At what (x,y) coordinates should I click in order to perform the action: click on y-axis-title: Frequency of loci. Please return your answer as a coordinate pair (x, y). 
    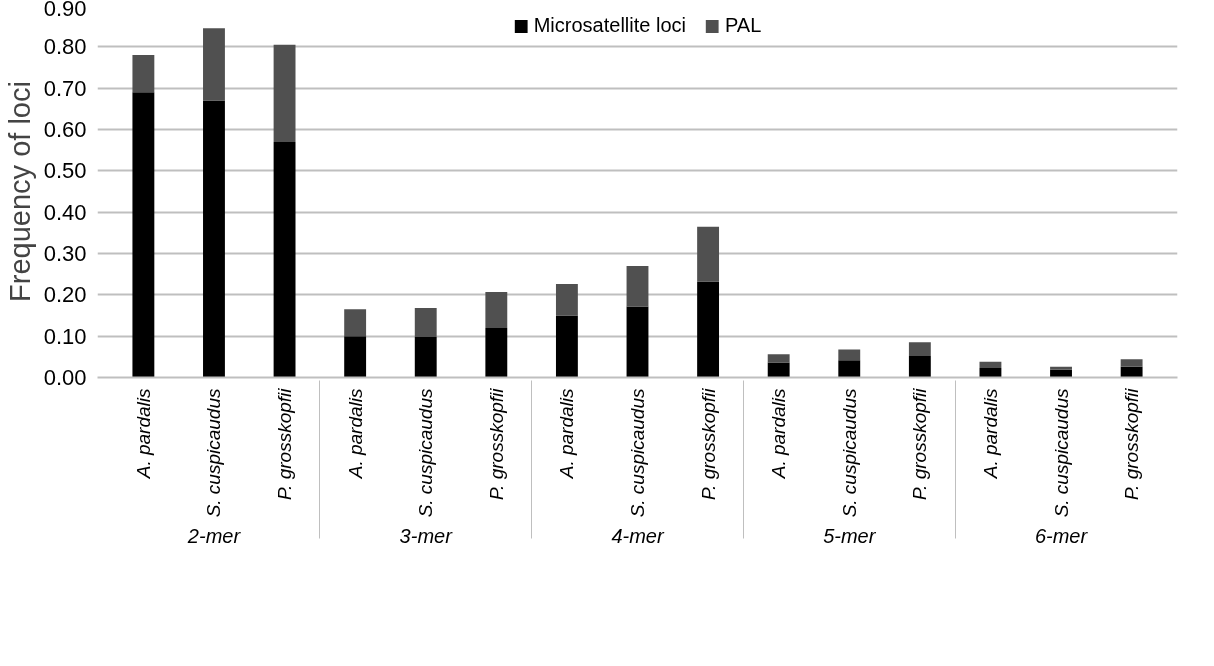
    Looking at the image, I should click on (19, 191).